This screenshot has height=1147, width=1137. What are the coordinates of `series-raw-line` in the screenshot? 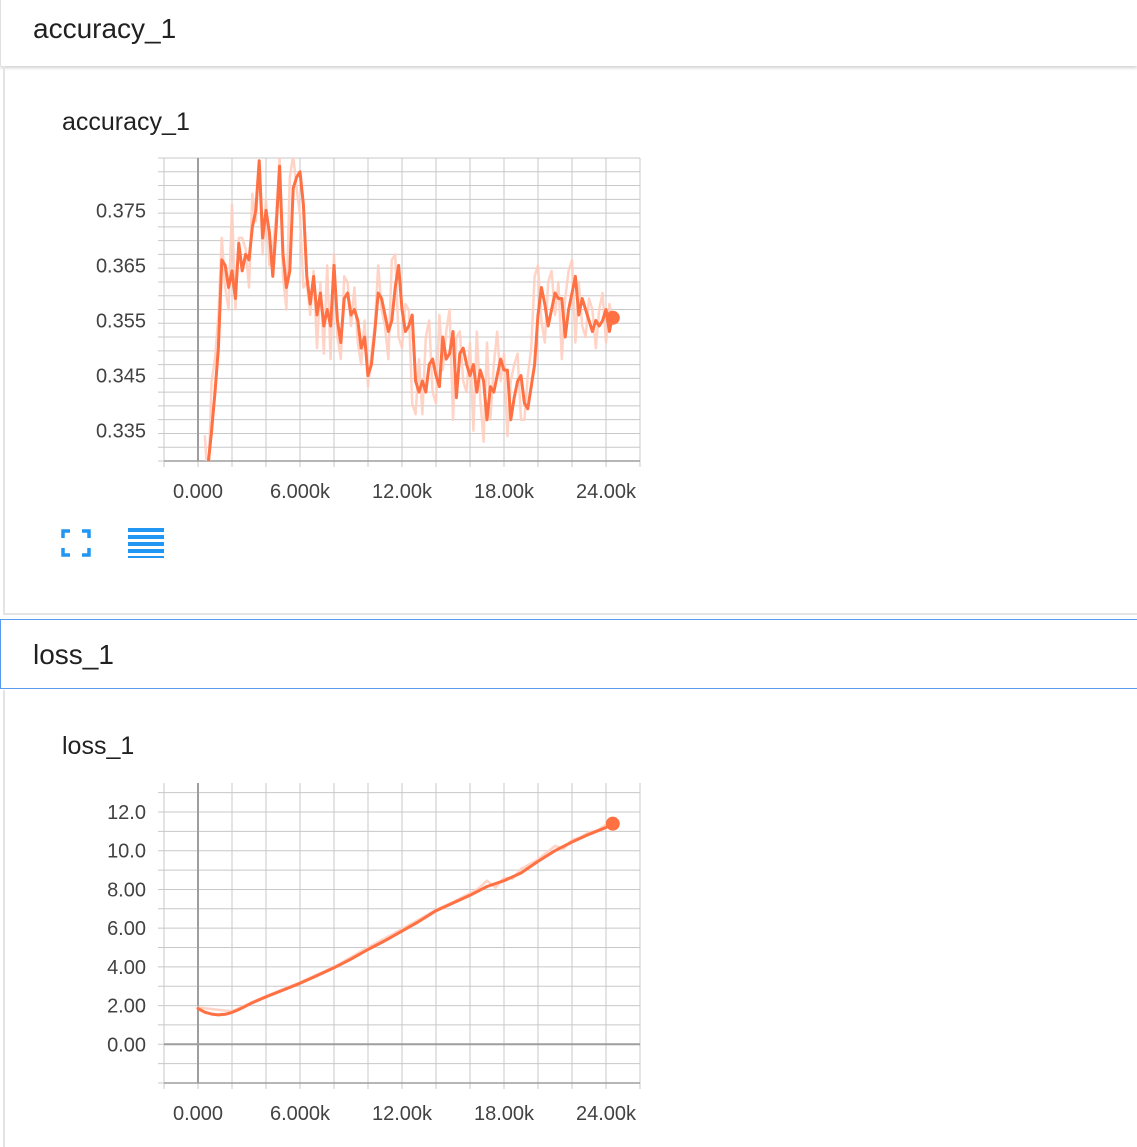 It's located at (409, 309).